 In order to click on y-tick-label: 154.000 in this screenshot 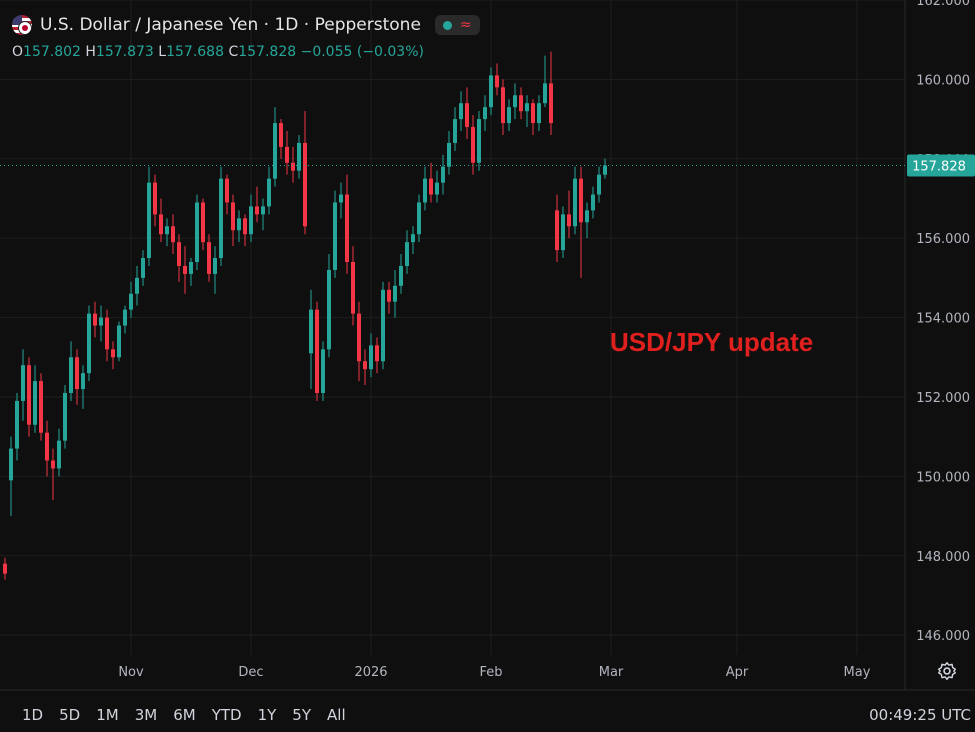, I will do `click(943, 319)`.